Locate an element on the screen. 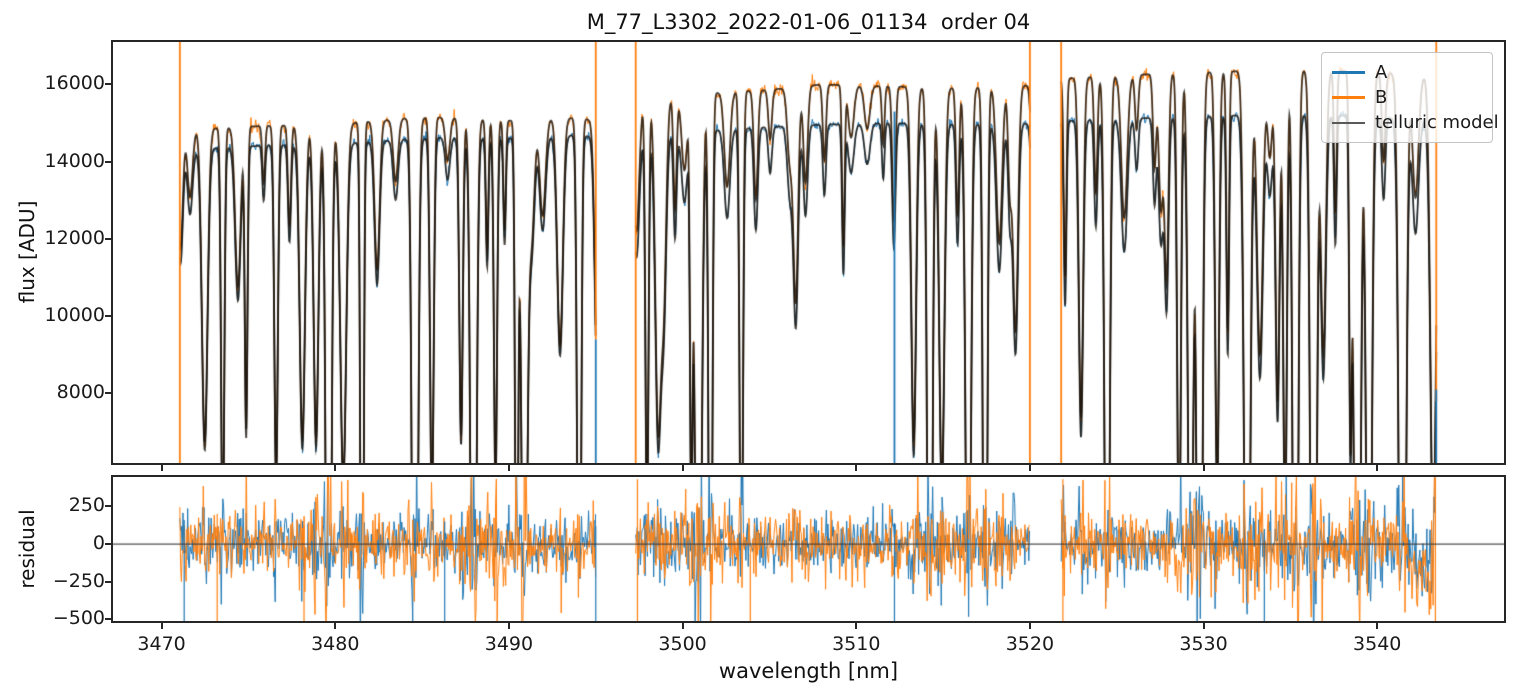  x-tick-label: 3470 is located at coordinates (161, 644).